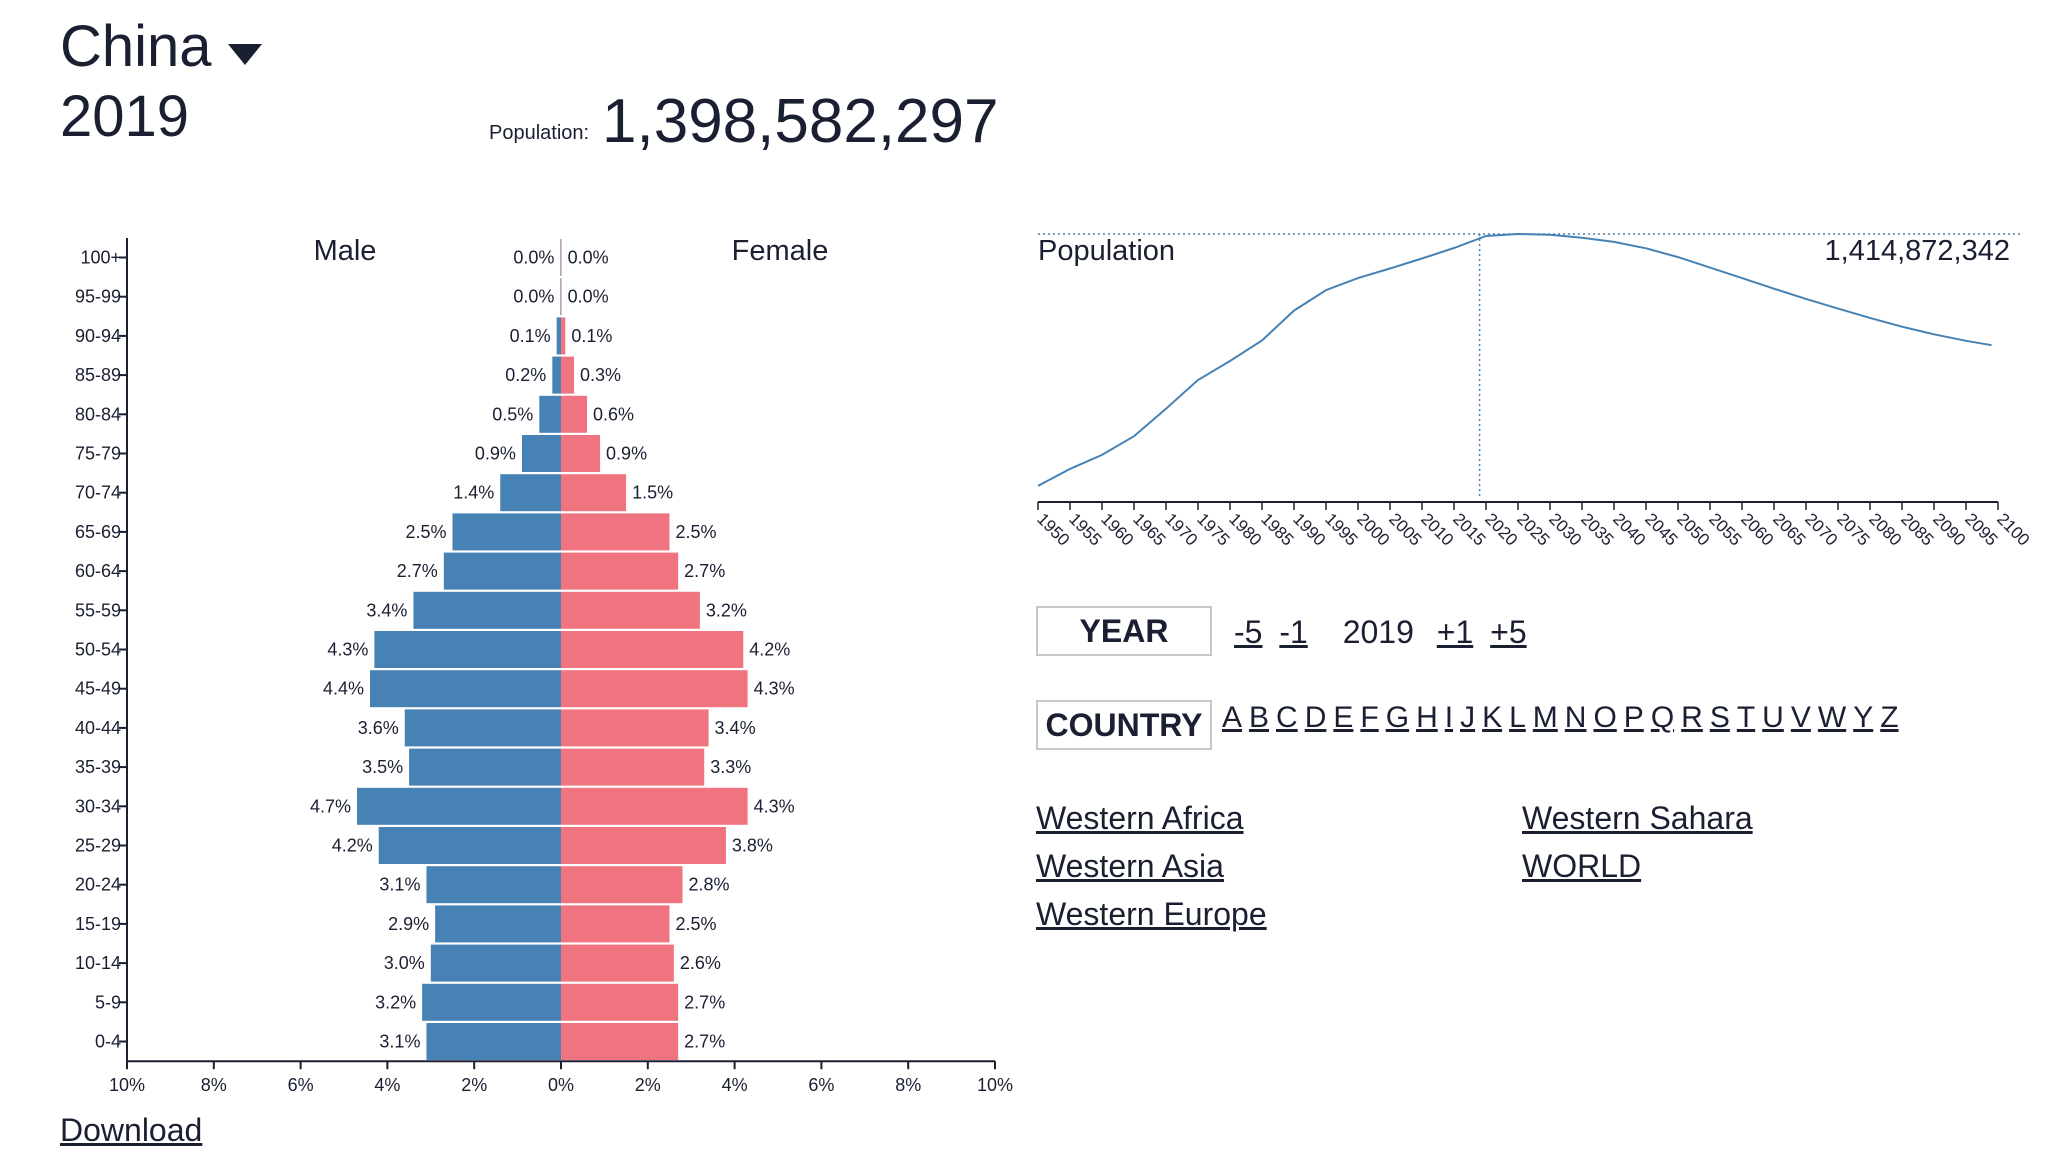 The image size is (2052, 1168). What do you see at coordinates (1293, 632) in the screenshot?
I see `year-minus-1-button: -1` at bounding box center [1293, 632].